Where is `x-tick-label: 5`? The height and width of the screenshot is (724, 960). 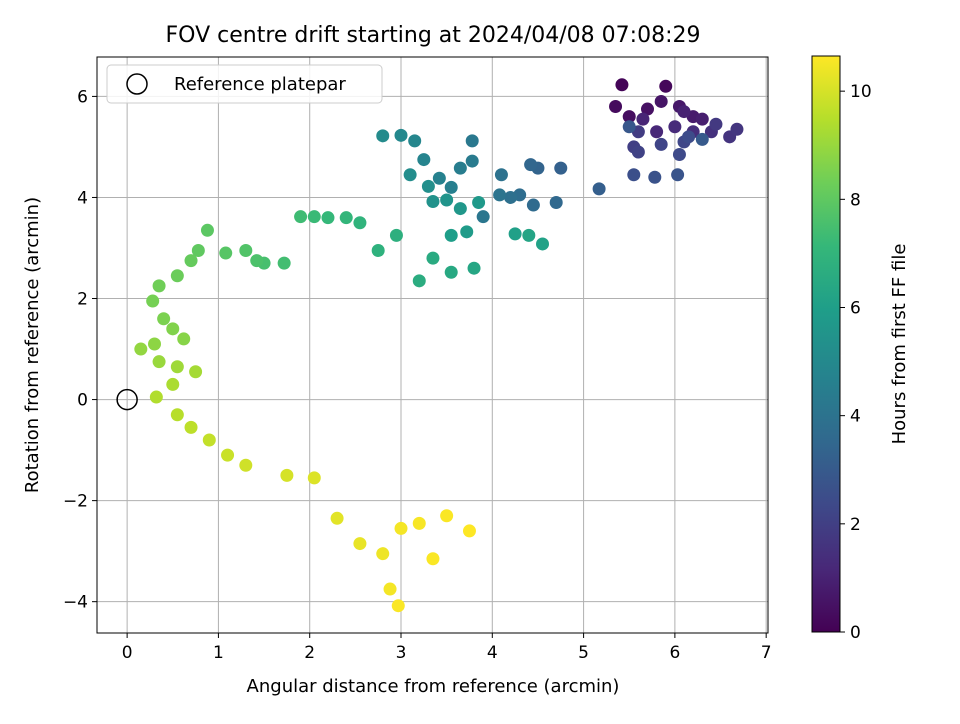
x-tick-label: 5 is located at coordinates (583, 653).